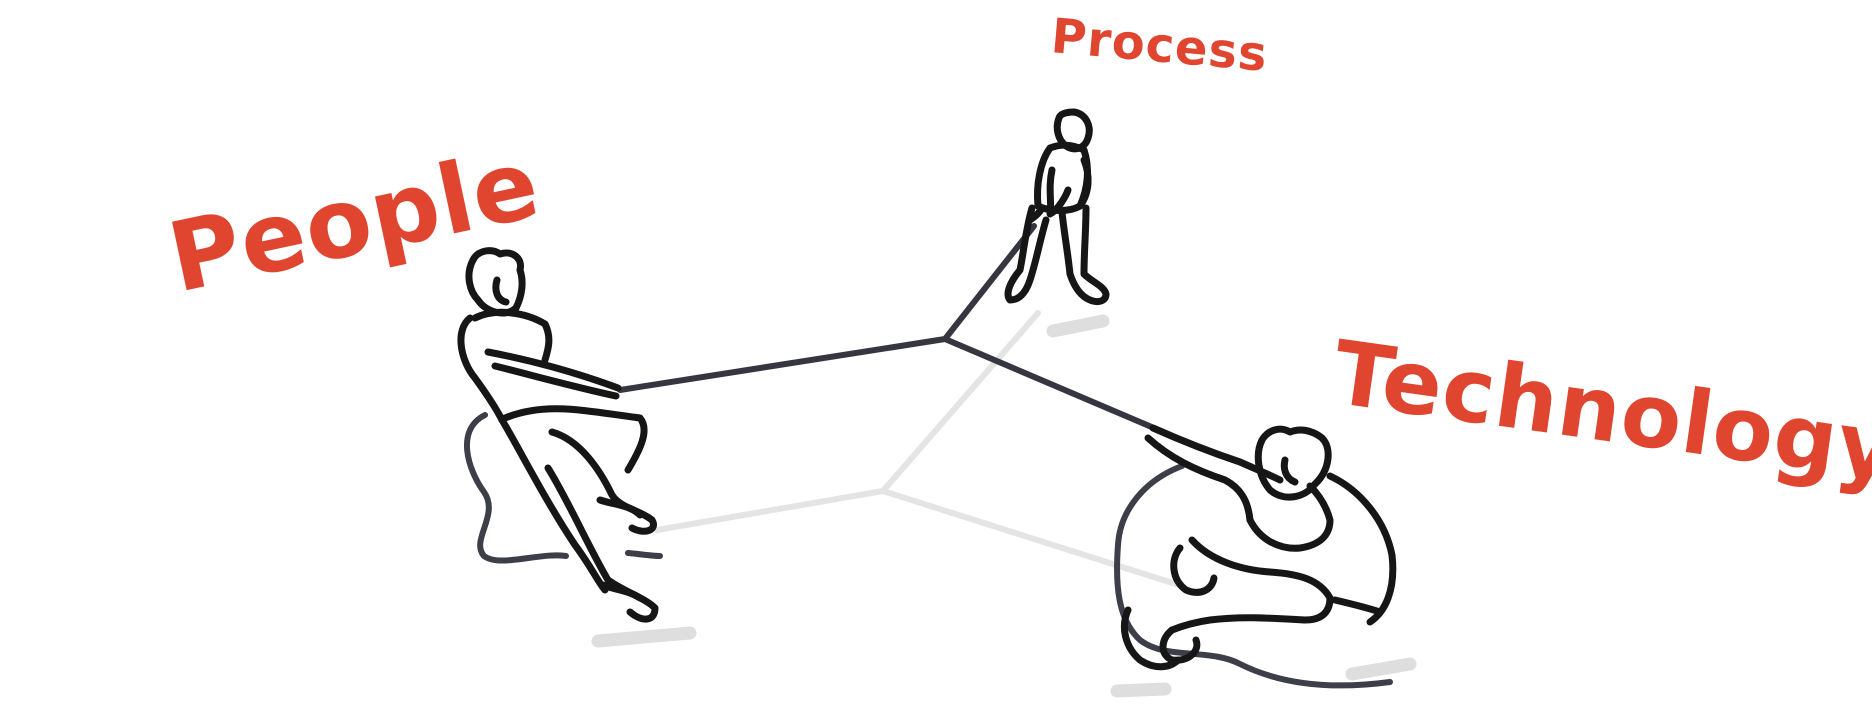  What do you see at coordinates (1036, 214) in the screenshot?
I see `process-hand` at bounding box center [1036, 214].